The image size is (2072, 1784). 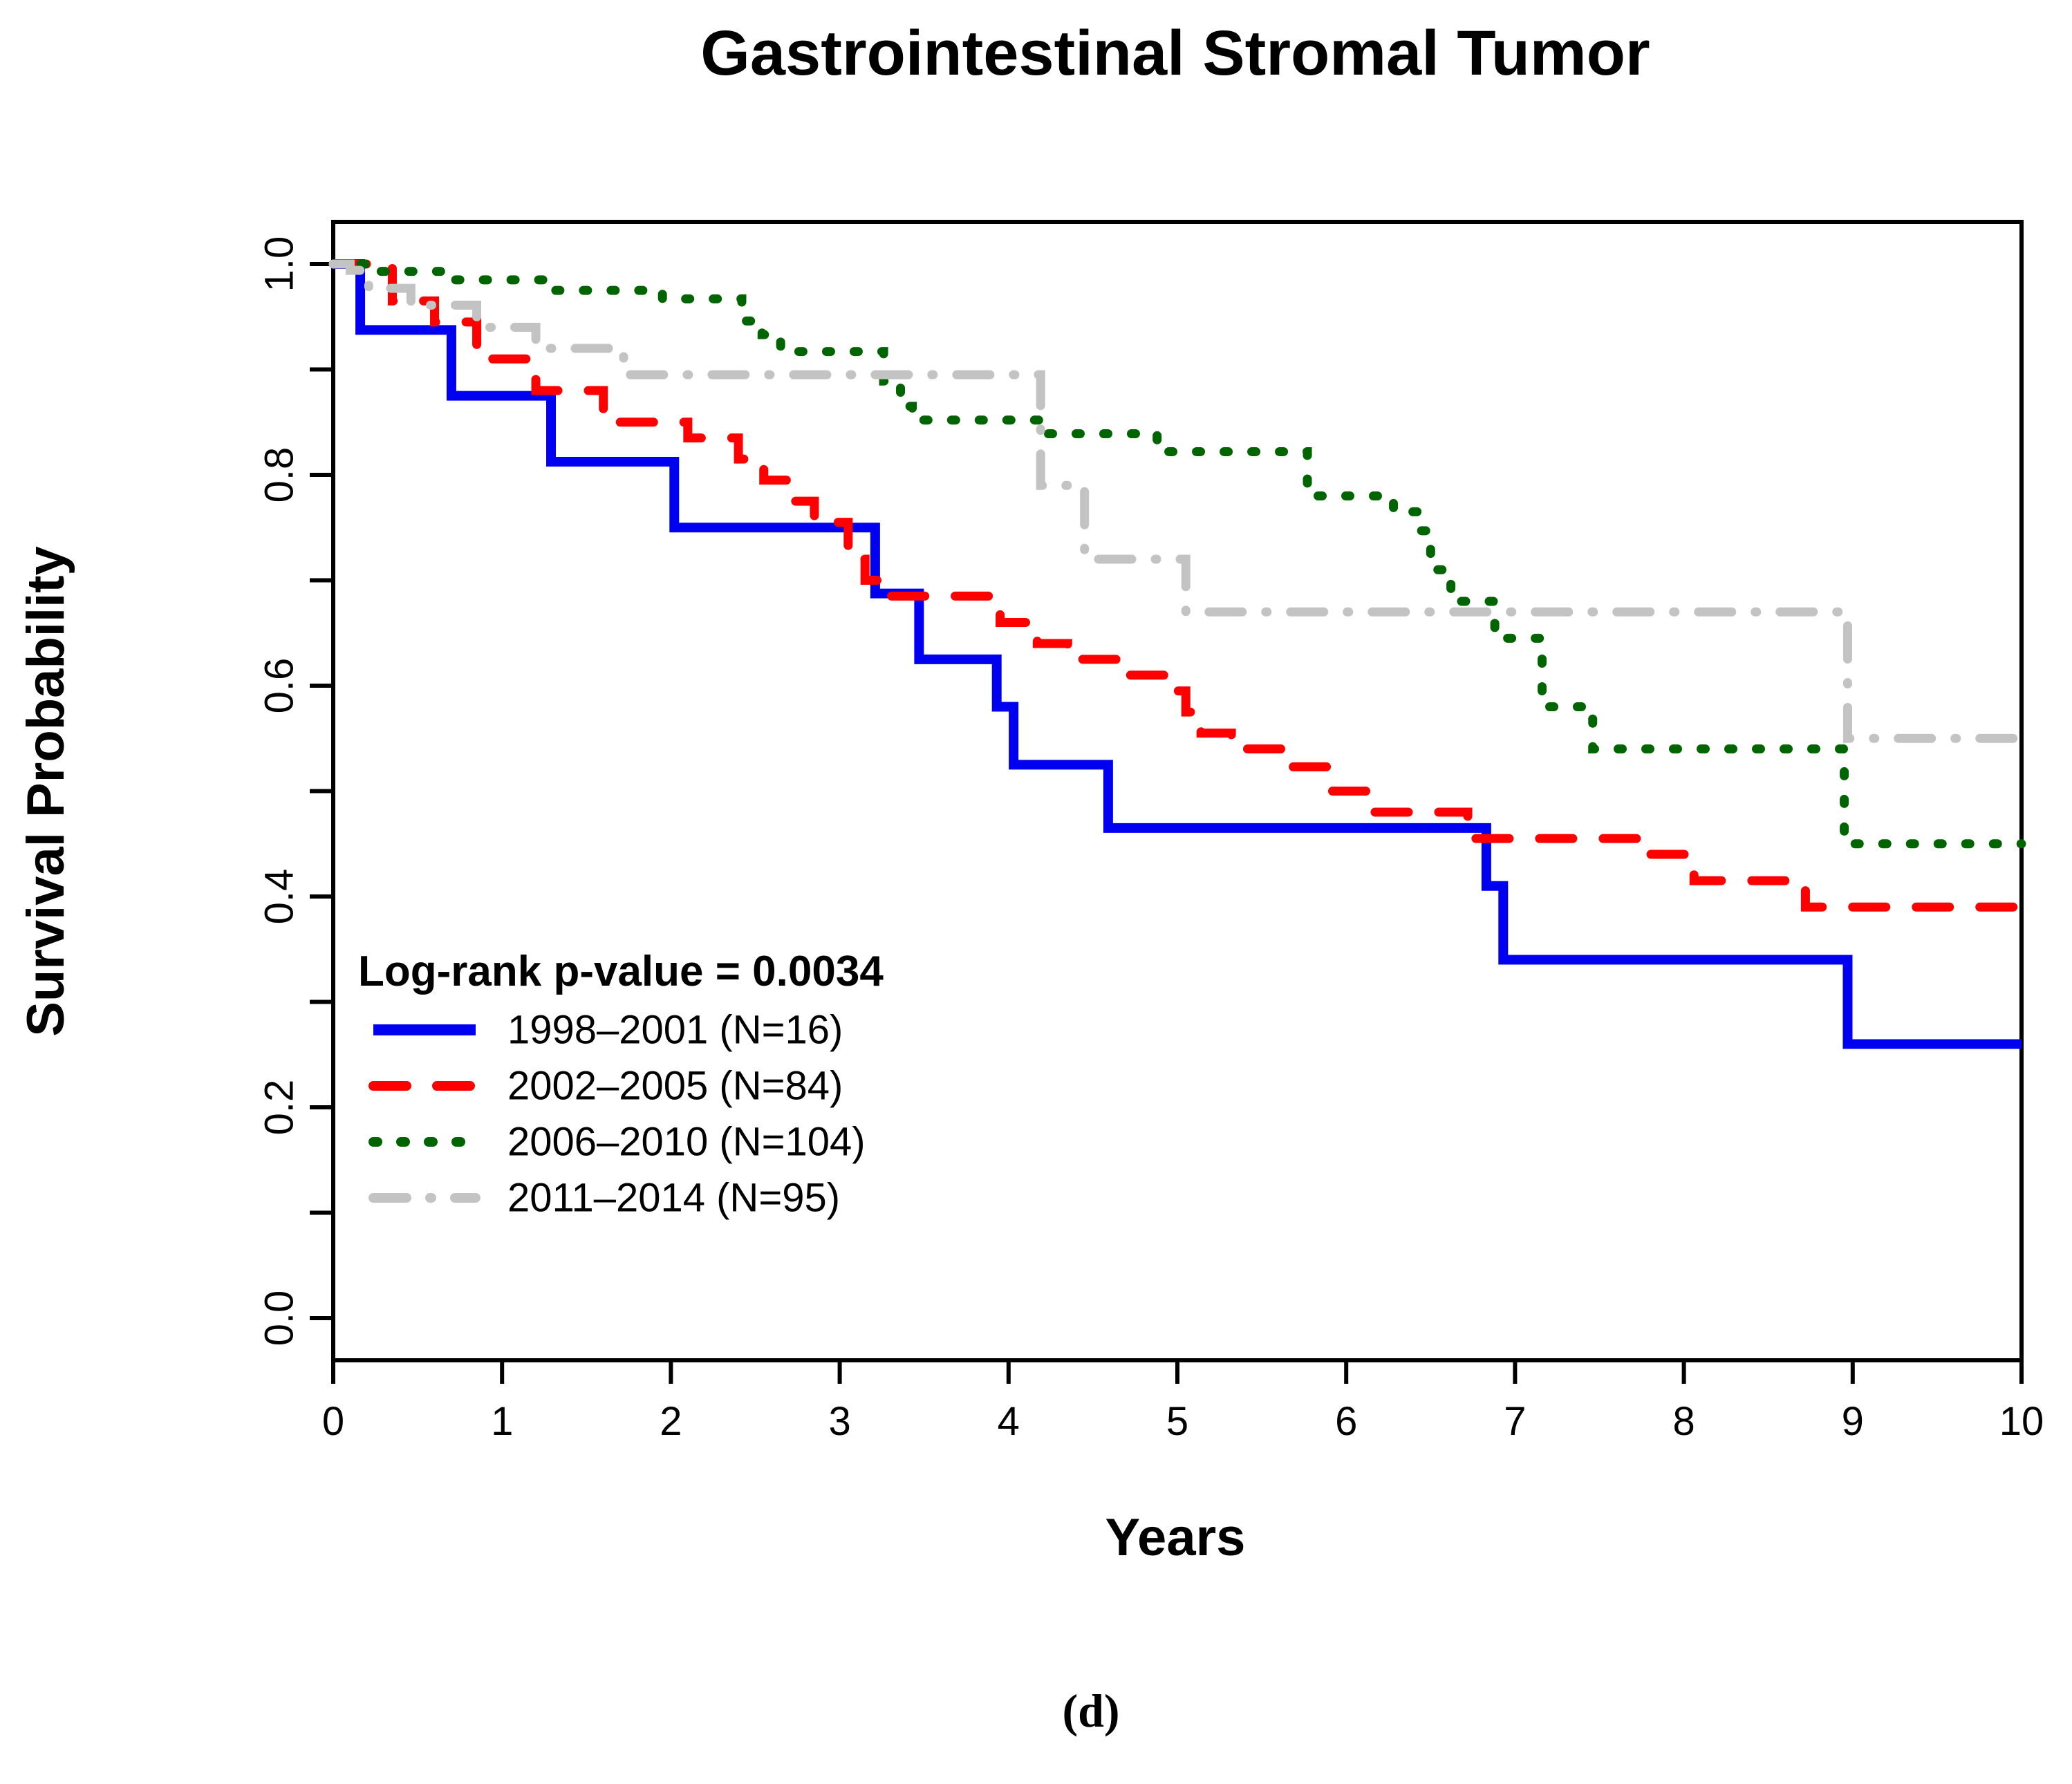 I want to click on x-tick-label: 10, so click(x=2021, y=1421).